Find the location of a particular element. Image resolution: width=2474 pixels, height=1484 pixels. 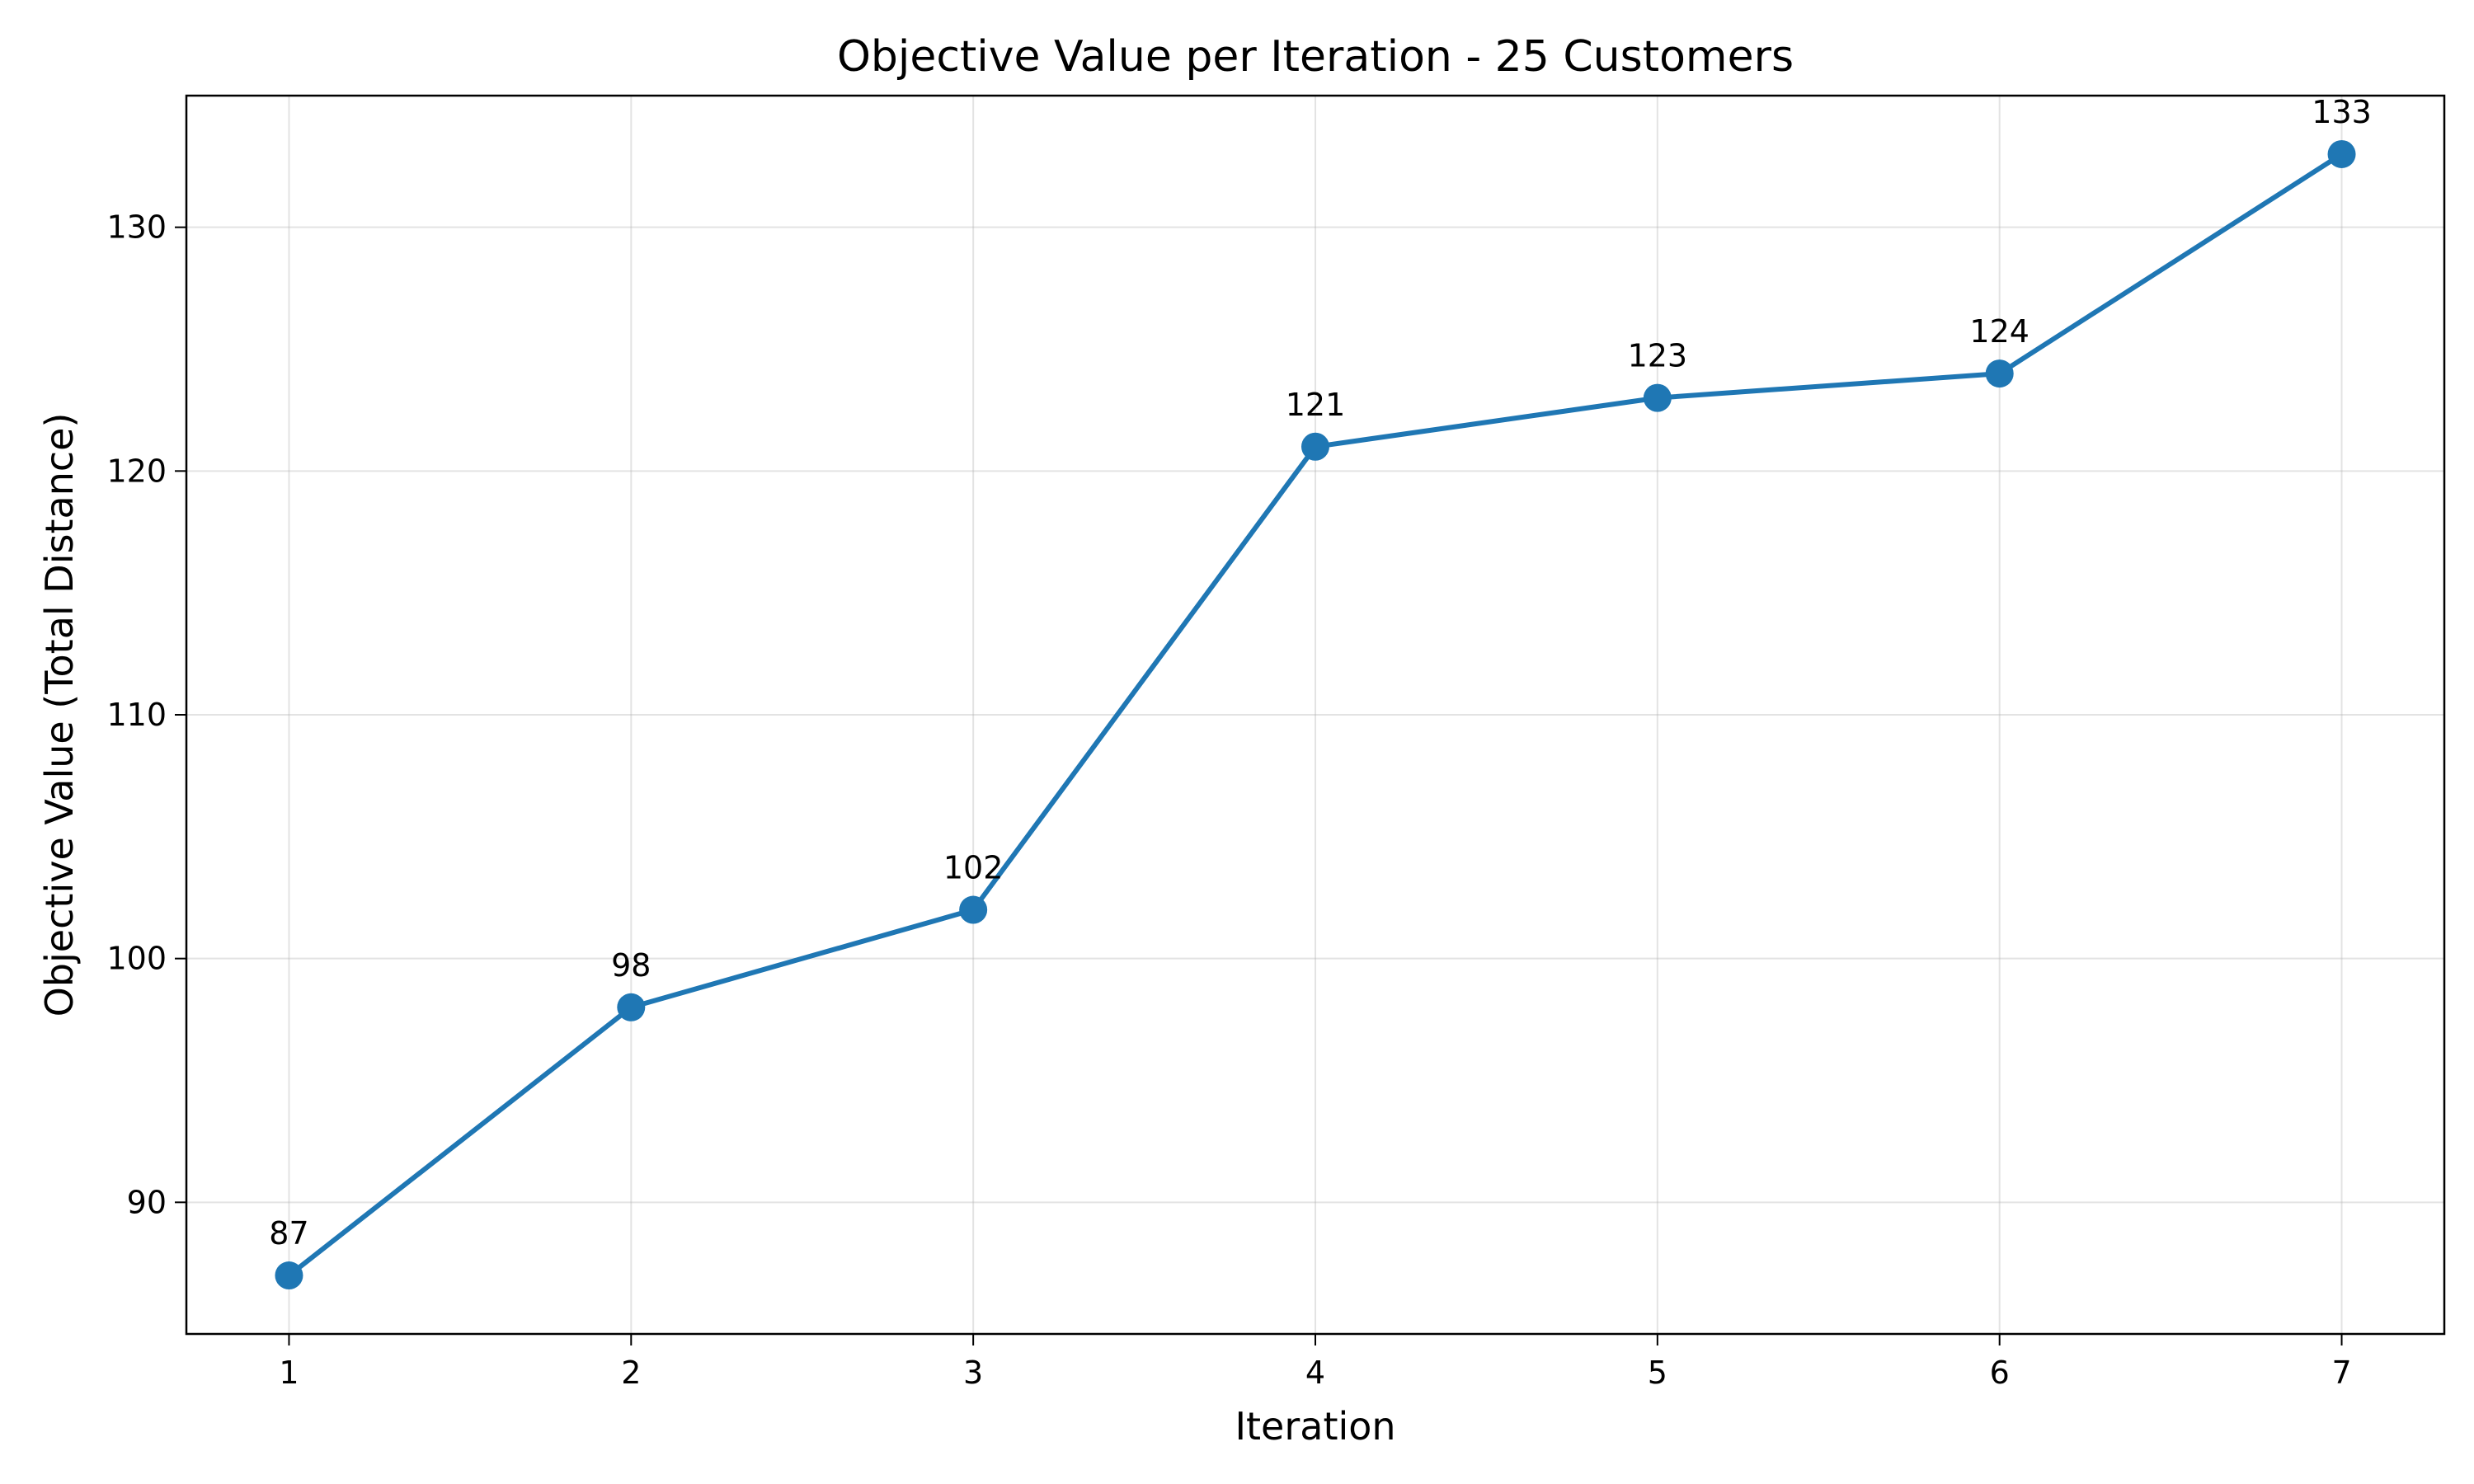

data-label: 87 is located at coordinates (288, 1233).